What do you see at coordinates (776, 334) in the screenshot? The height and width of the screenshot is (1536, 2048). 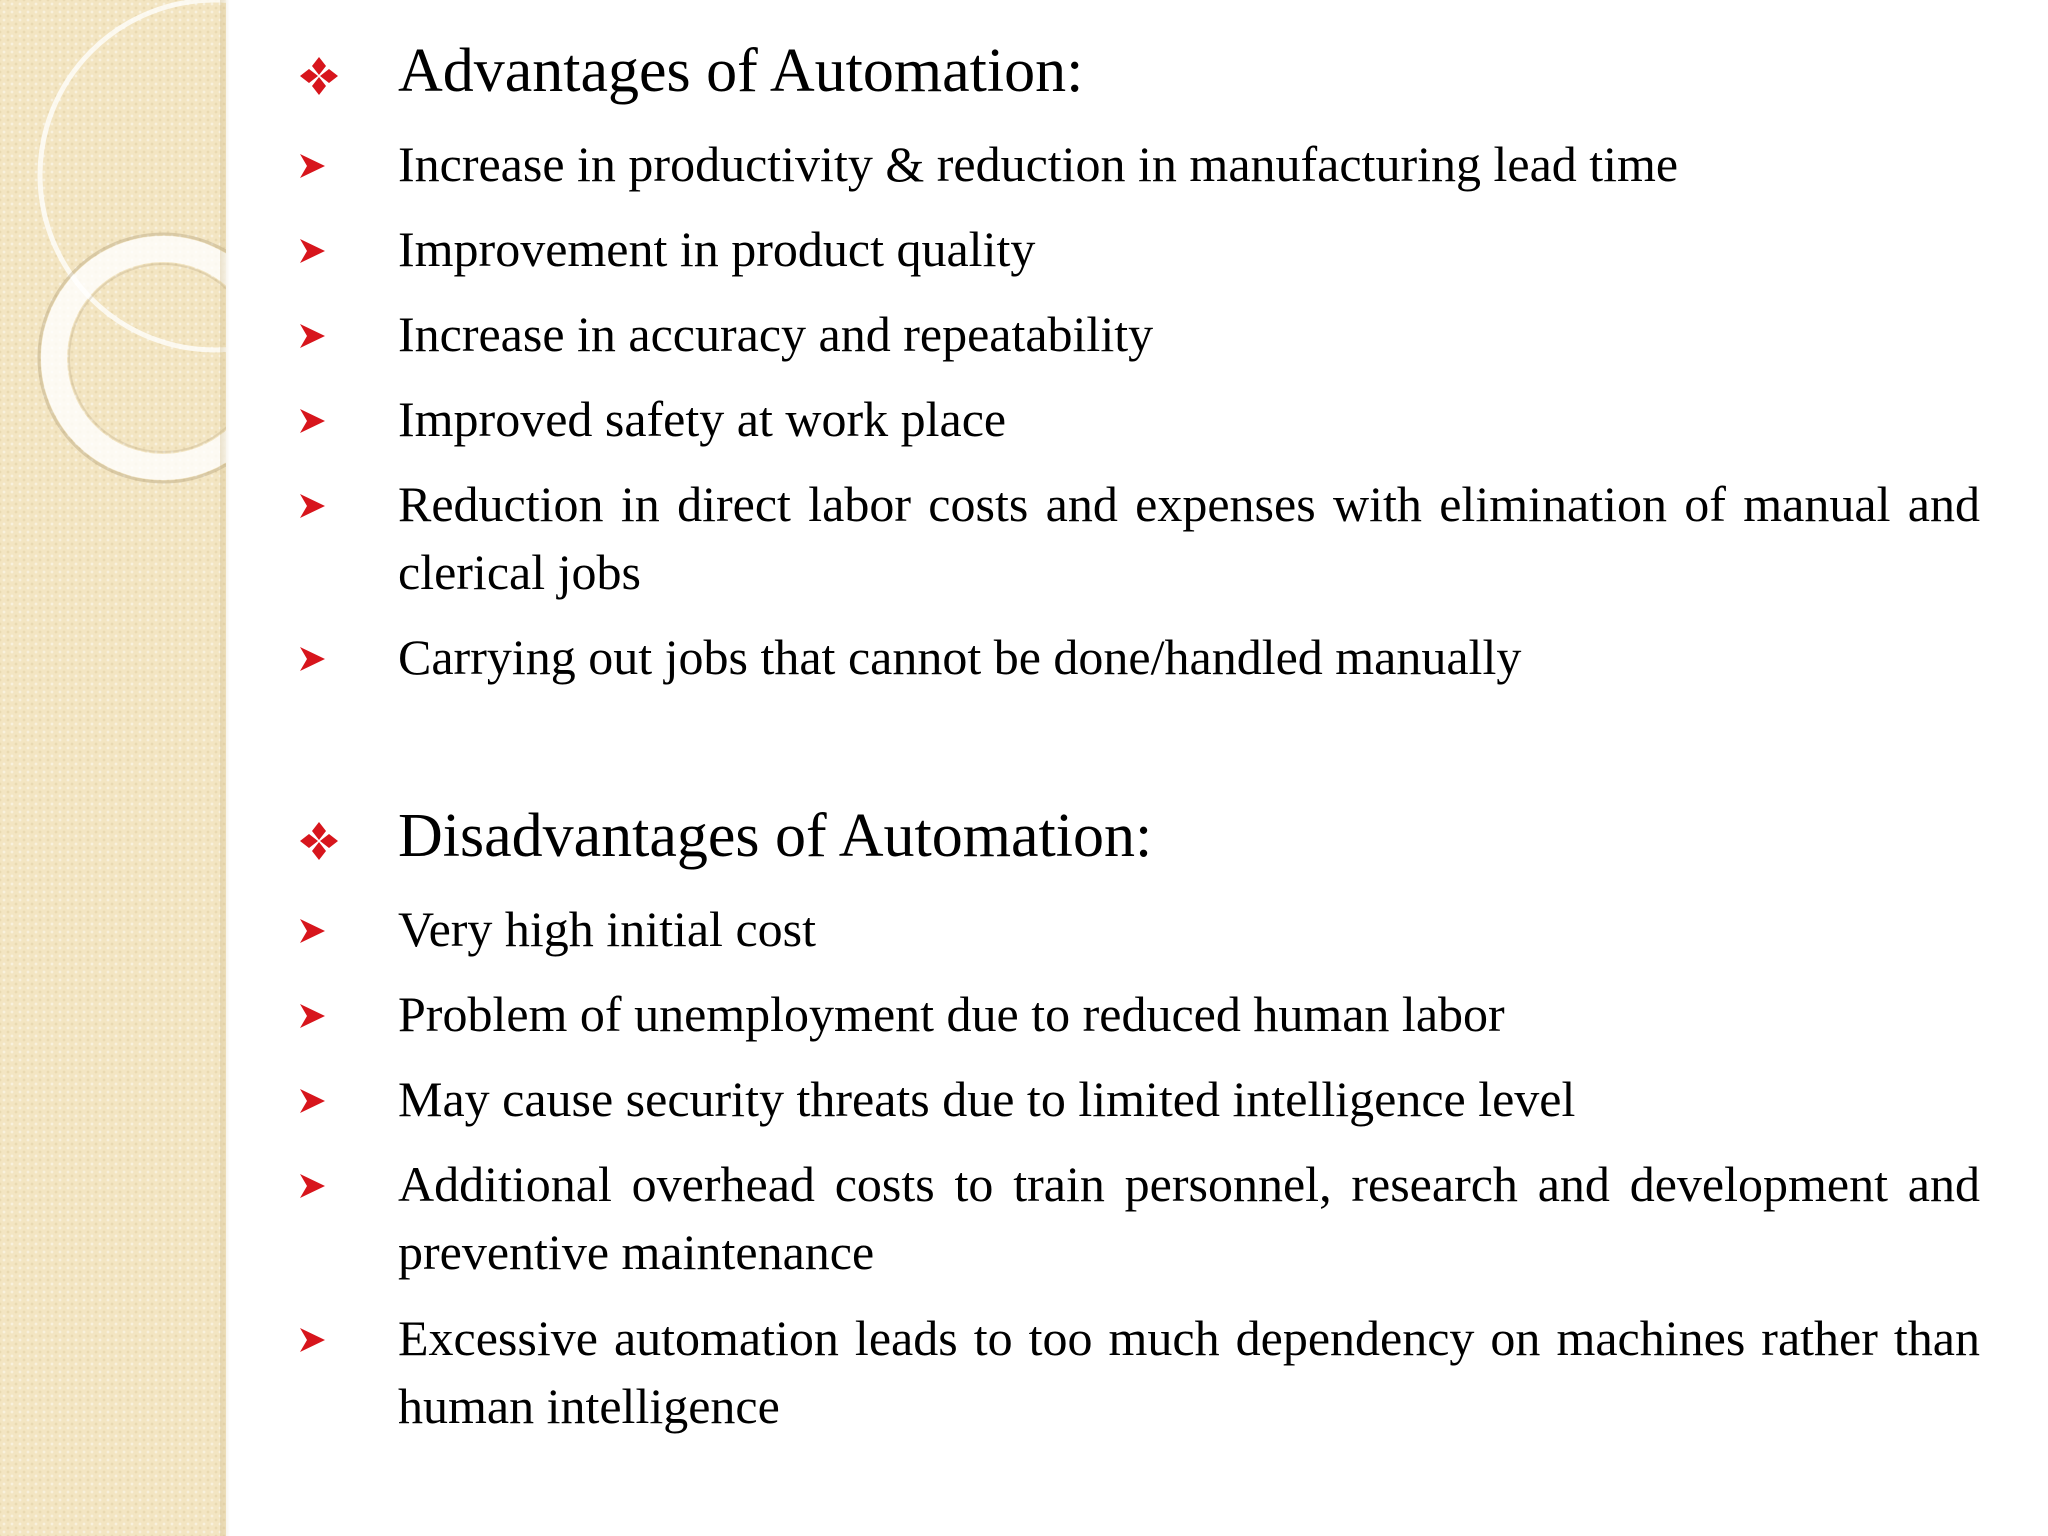 I see `advantage-item-text: Increase in accuracy and repeatability` at bounding box center [776, 334].